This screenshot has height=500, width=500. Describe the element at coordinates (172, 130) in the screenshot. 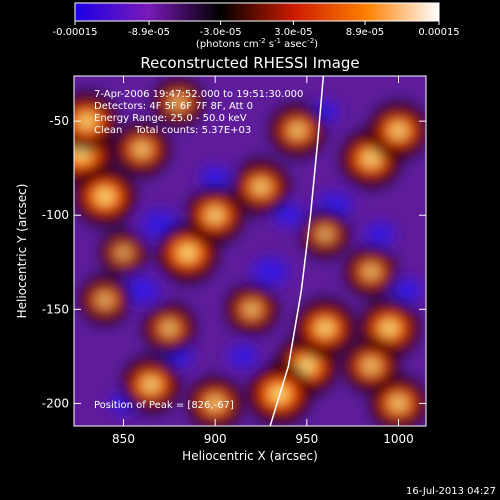

I see `annotation-clean-counts: Clean Total counts: 5.37E+03` at that location.